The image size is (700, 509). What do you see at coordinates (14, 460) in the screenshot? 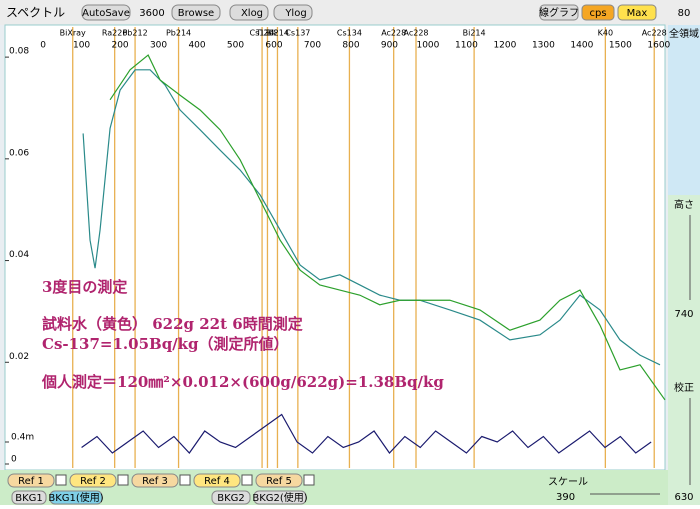
I see `lower-y-tick-label: 0` at bounding box center [14, 460].